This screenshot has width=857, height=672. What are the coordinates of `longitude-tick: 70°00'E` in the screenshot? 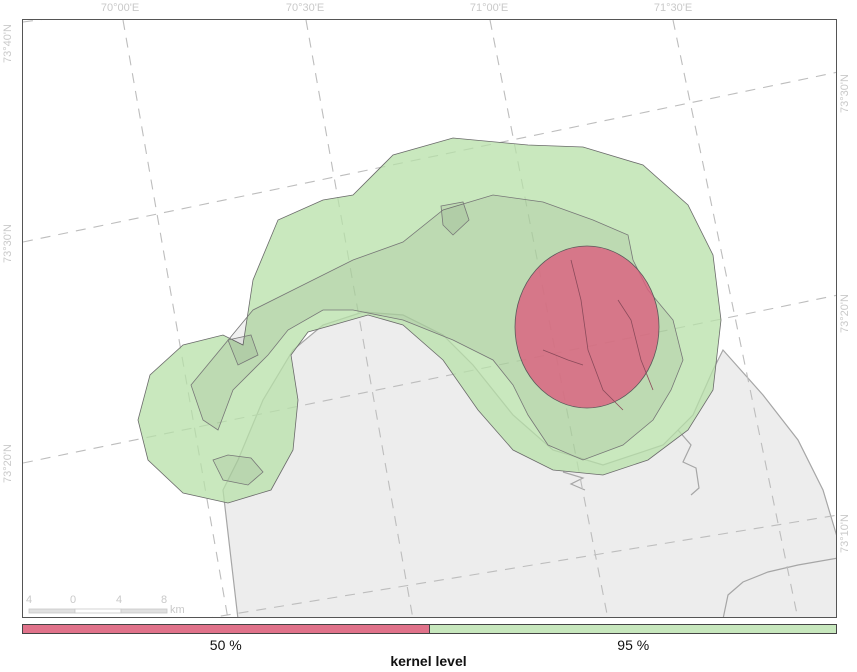 It's located at (120, 8).